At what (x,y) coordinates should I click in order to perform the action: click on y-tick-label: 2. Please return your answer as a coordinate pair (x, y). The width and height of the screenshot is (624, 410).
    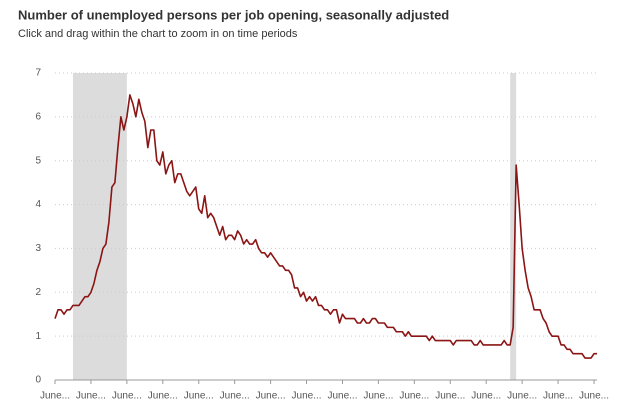
    Looking at the image, I should click on (38, 292).